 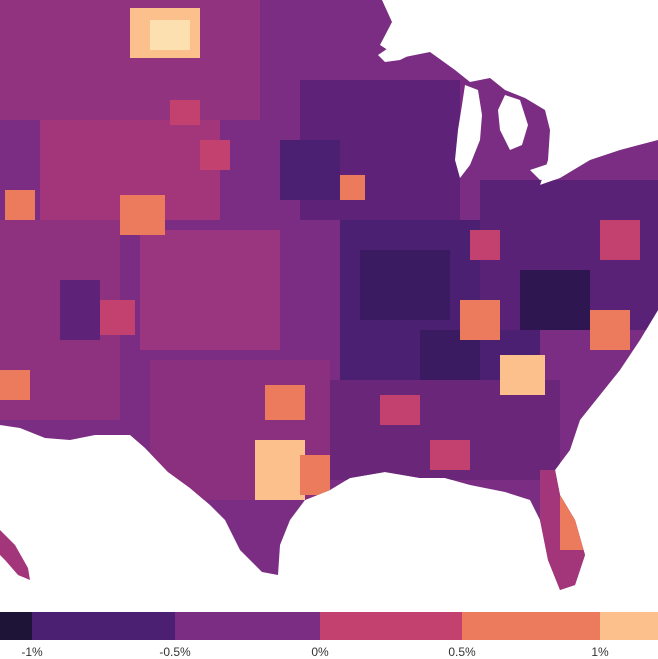 I want to click on lake-michigan, so click(x=468, y=131).